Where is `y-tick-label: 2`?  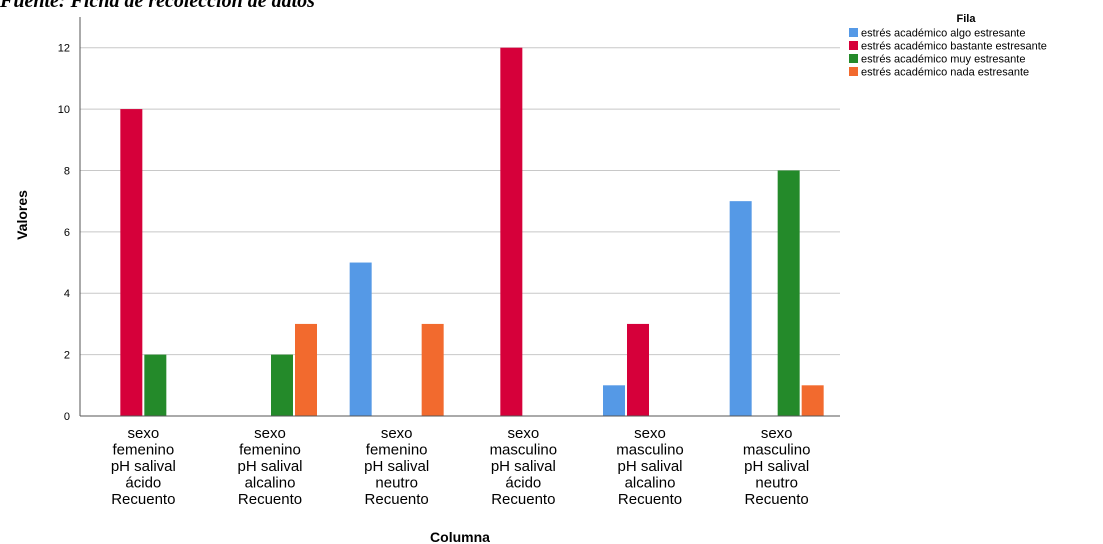 y-tick-label: 2 is located at coordinates (67, 356).